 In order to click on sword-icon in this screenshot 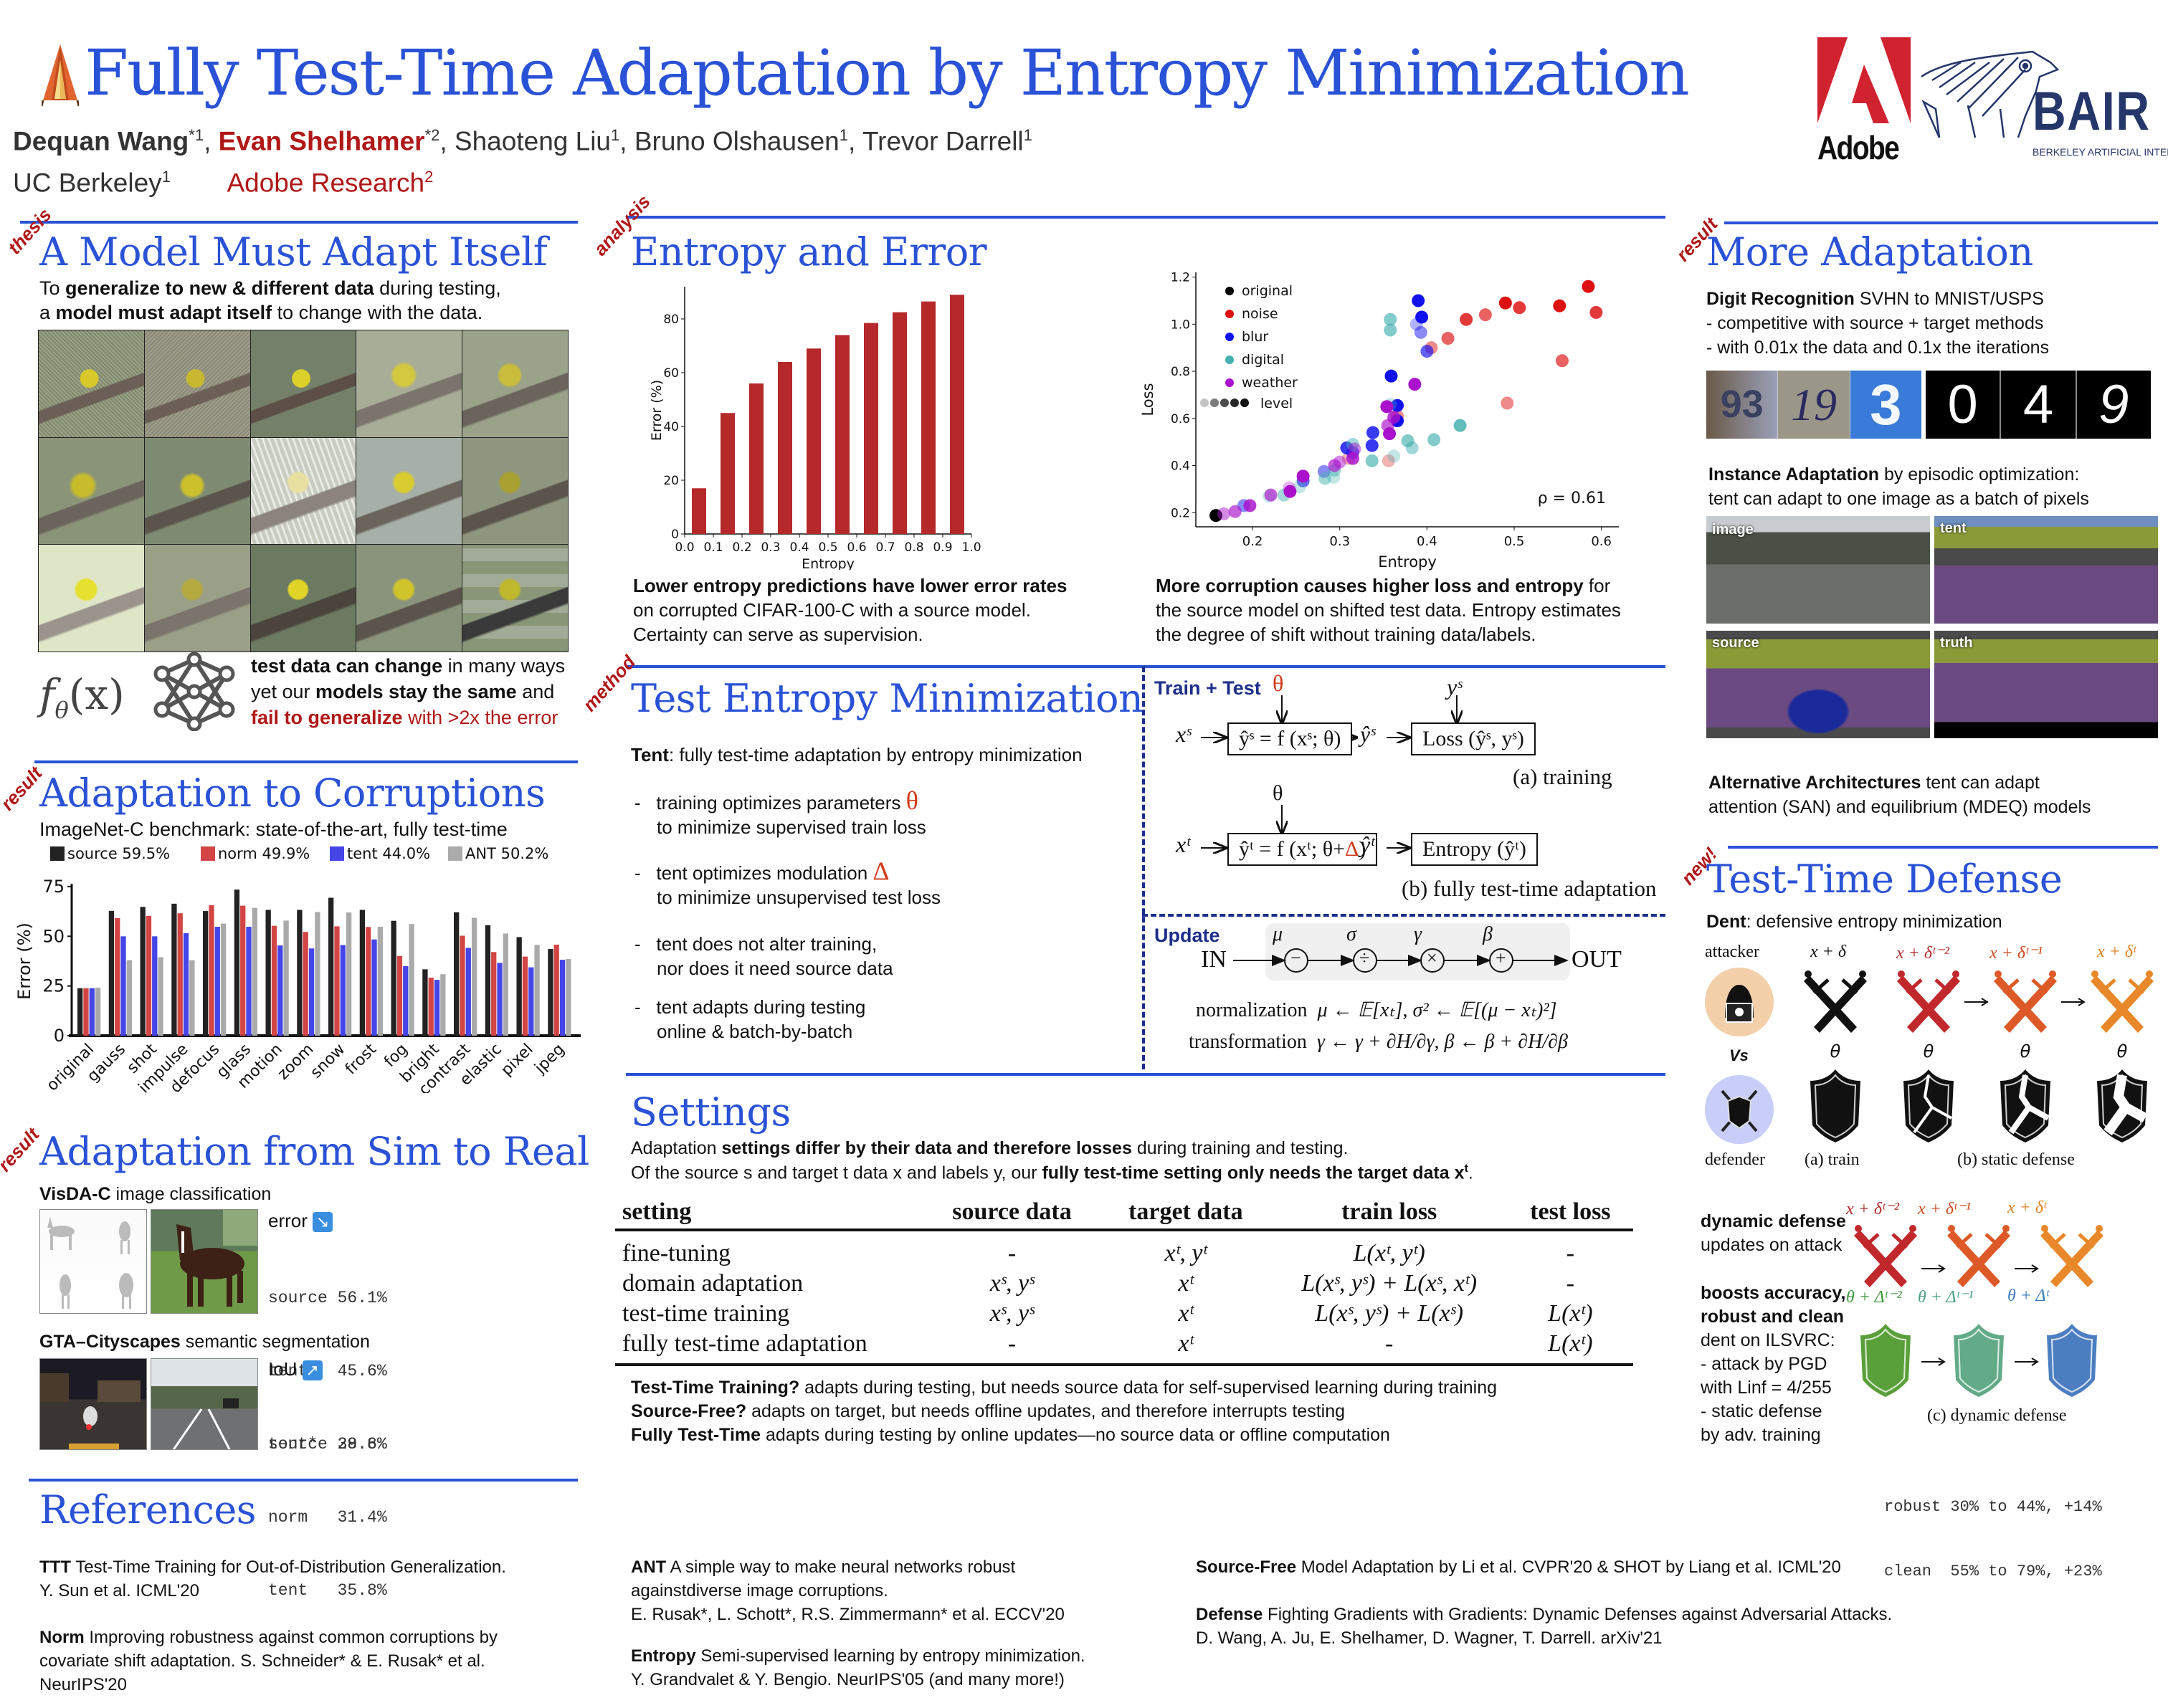, I will do `click(1886, 1256)`.